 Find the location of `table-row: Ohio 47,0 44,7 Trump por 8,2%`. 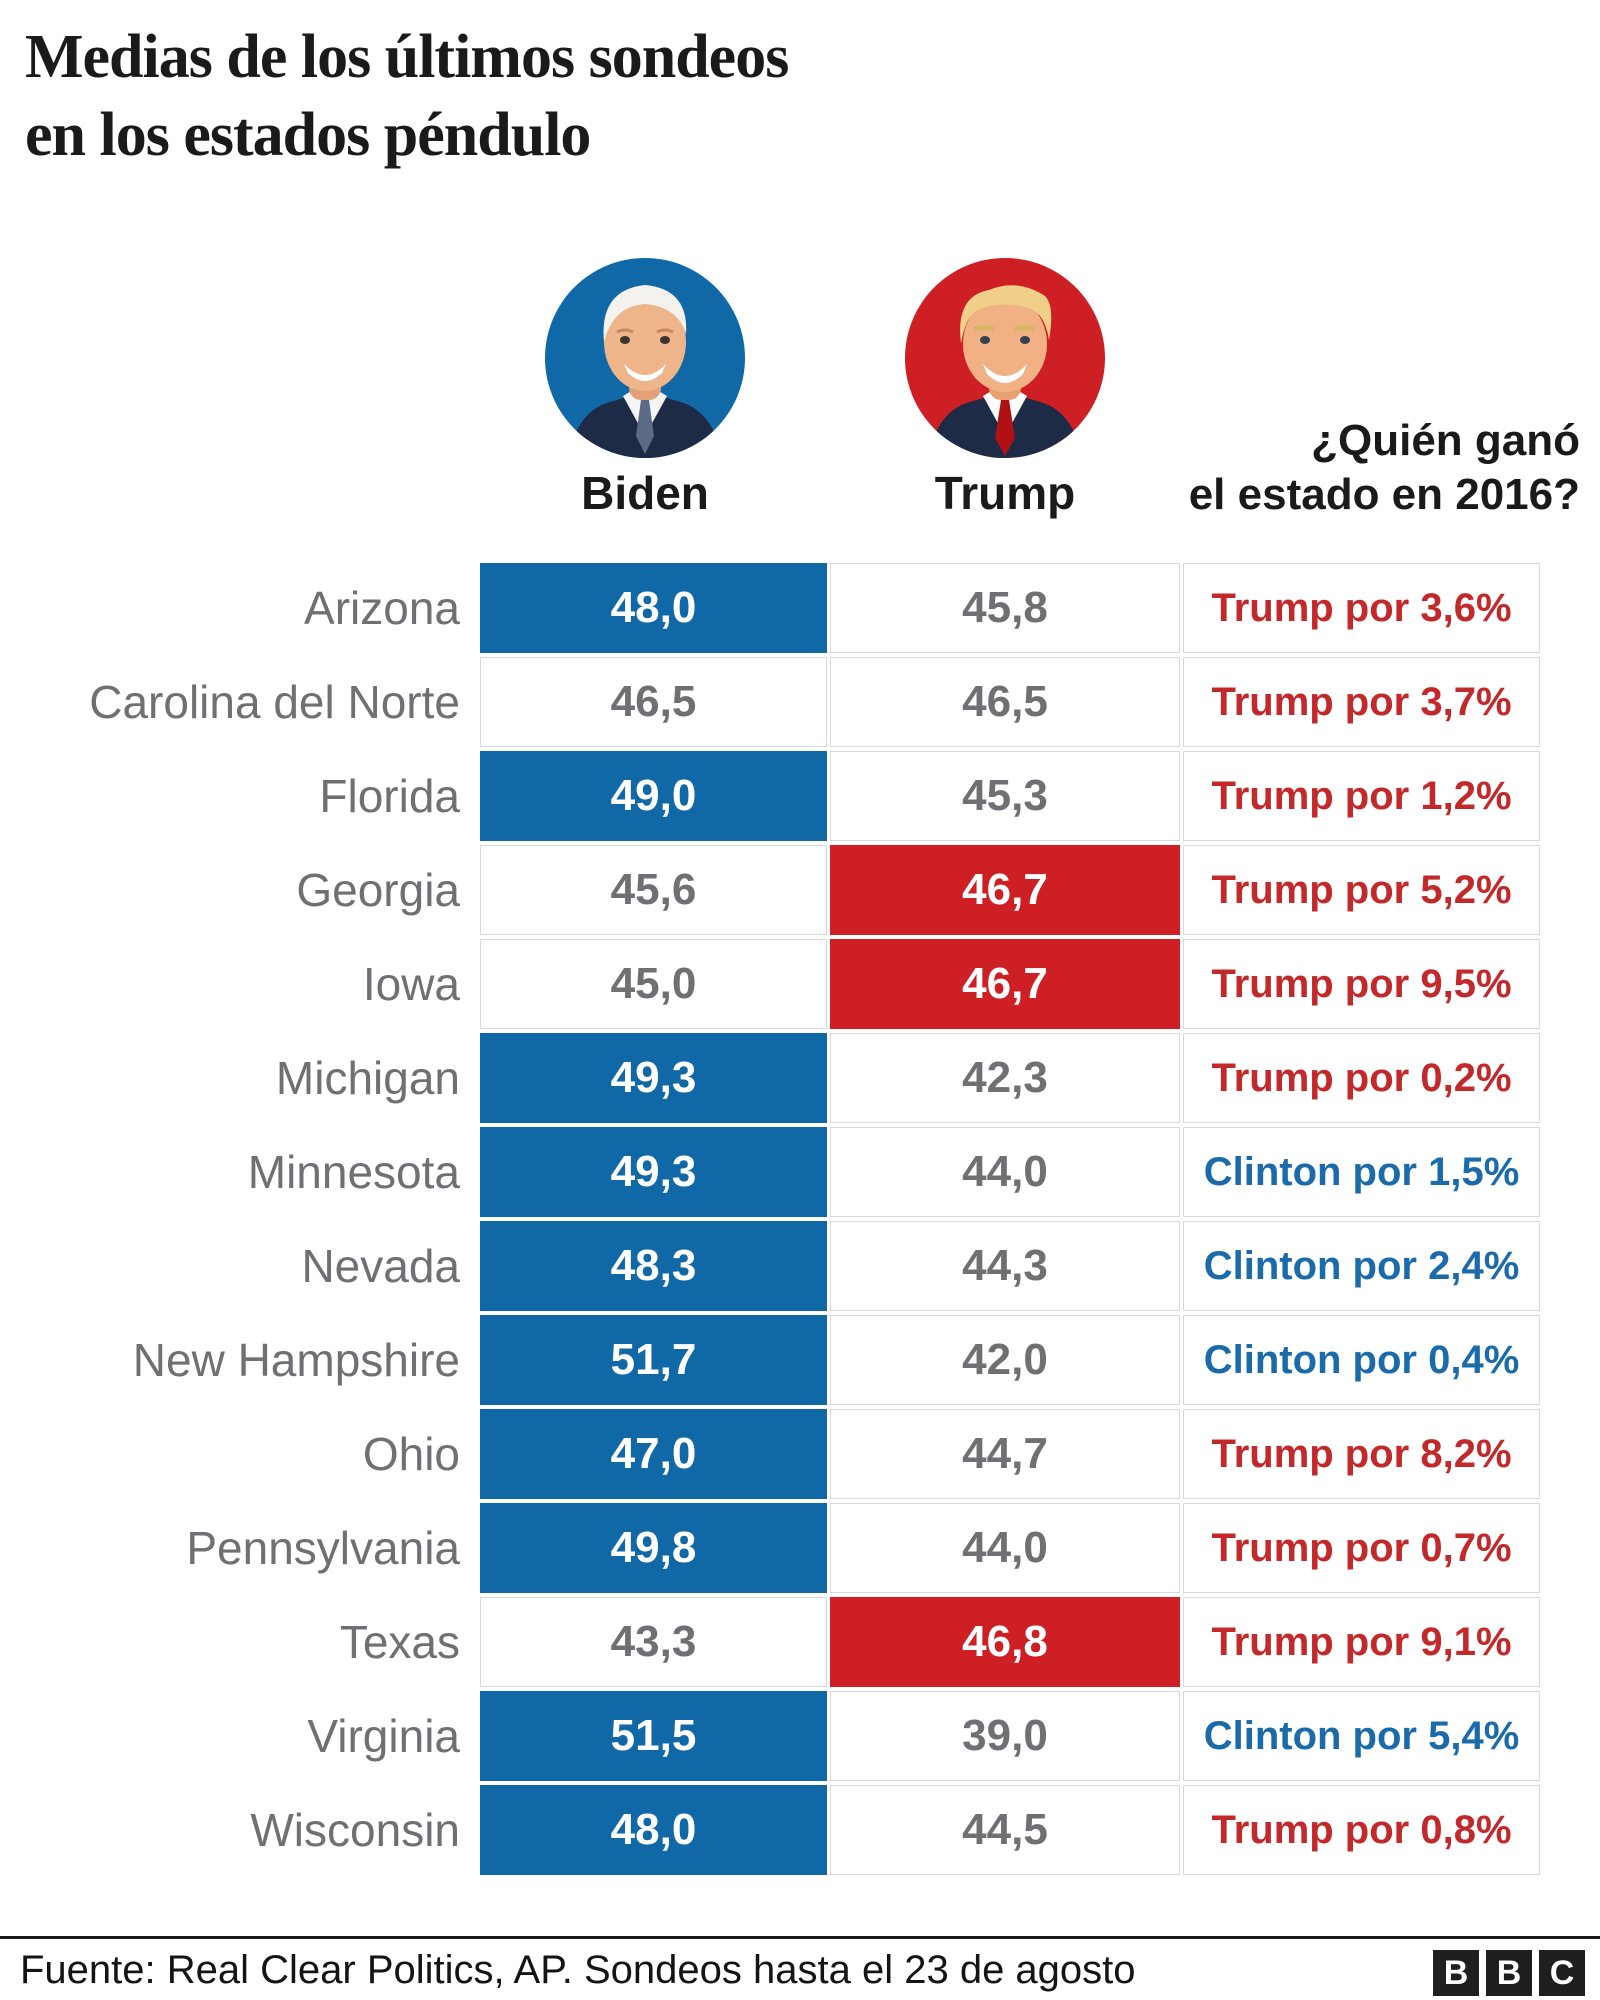

table-row: Ohio 47,0 44,7 Trump por 8,2% is located at coordinates (800, 1454).